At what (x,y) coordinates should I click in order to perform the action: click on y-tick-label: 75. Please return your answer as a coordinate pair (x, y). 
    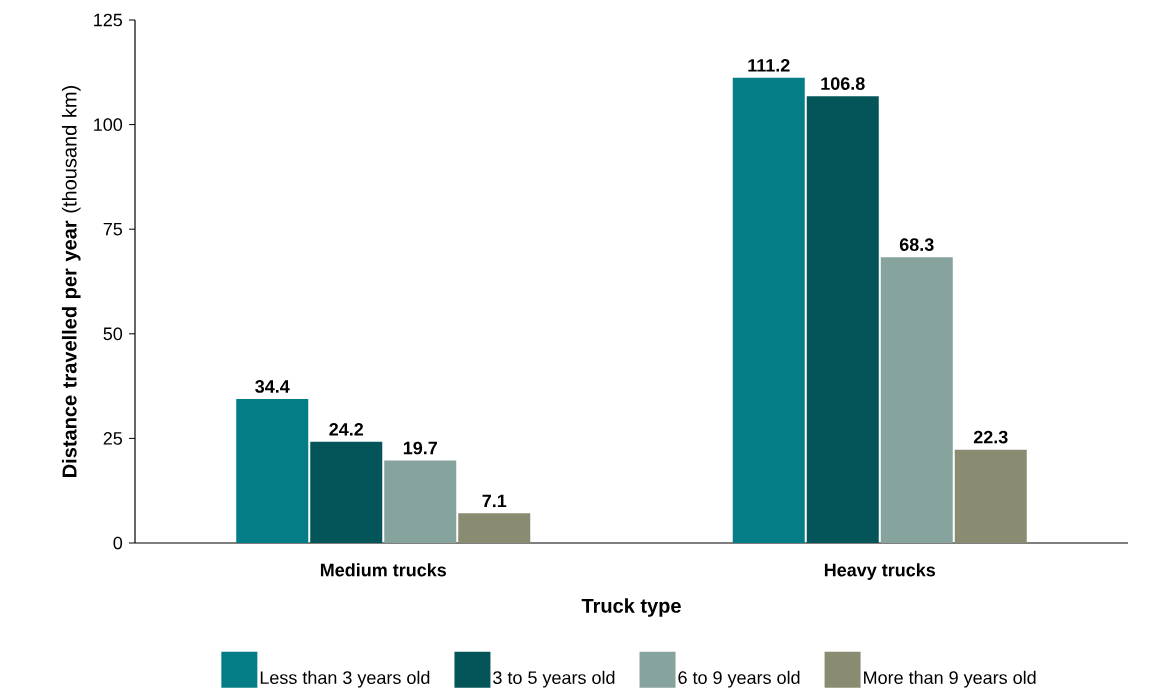
    Looking at the image, I should click on (113, 229).